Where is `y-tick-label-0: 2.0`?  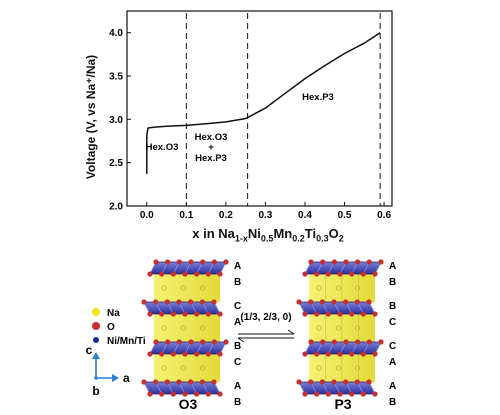
y-tick-label-0: 2.0 is located at coordinates (116, 207).